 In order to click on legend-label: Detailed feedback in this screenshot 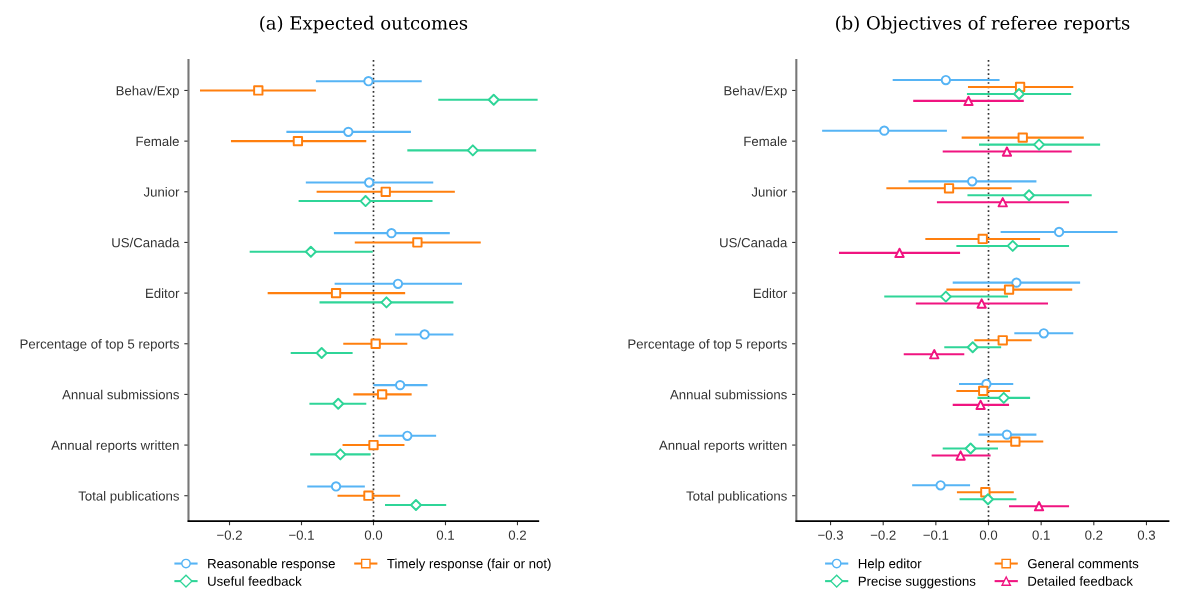, I will do `click(1080, 581)`.